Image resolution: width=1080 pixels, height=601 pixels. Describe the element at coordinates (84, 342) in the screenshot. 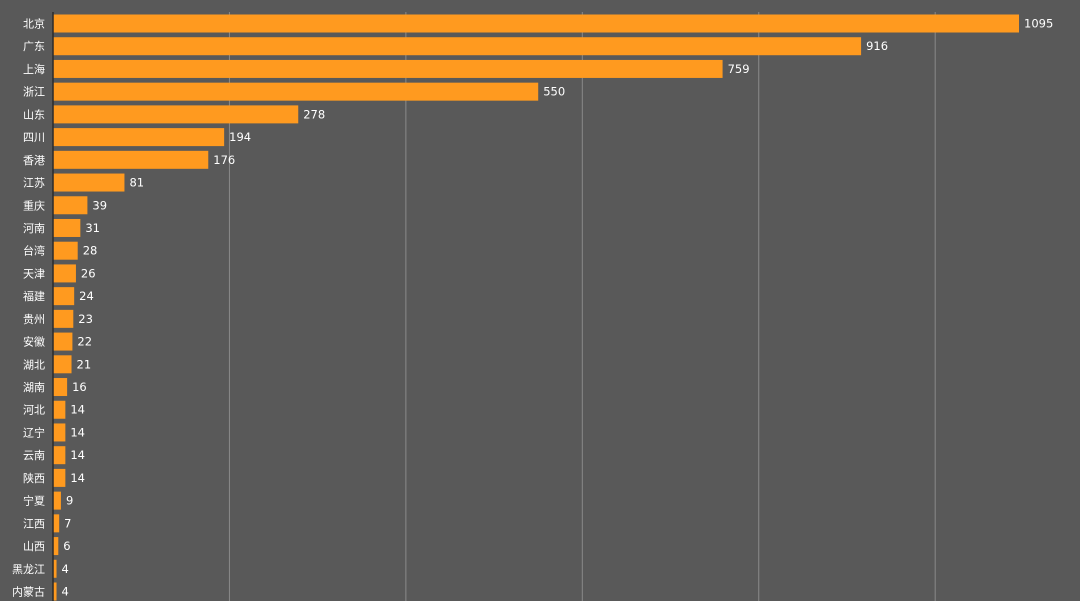

I see `value-label: 22` at that location.